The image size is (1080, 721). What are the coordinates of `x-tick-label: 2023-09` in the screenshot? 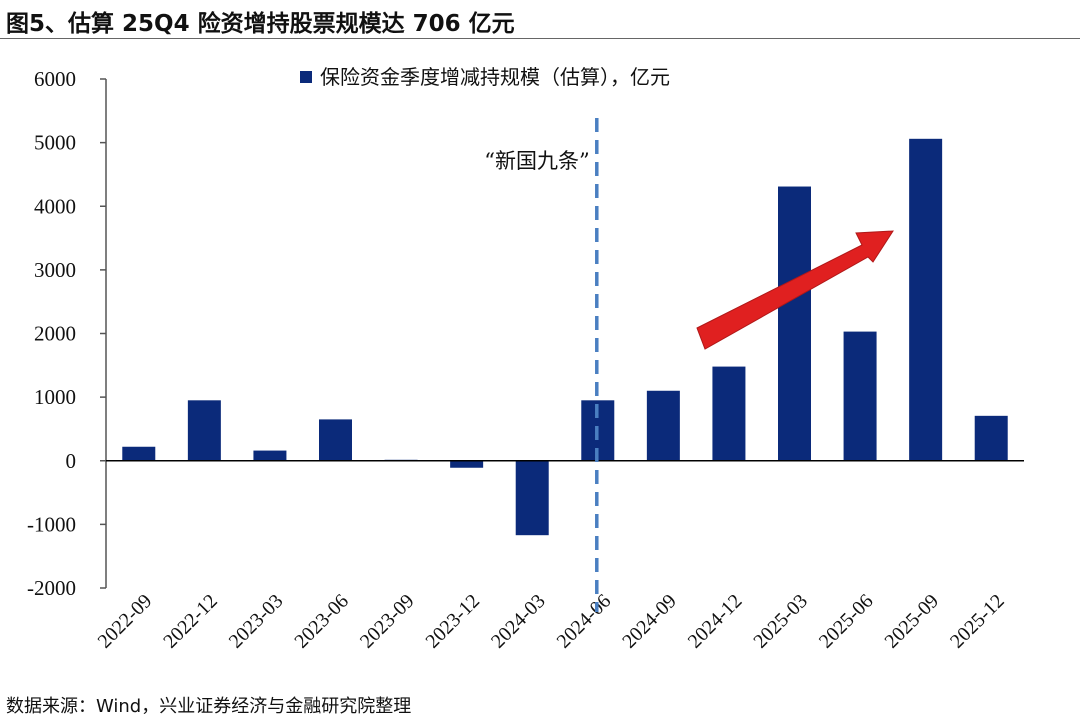 It's located at (387, 621).